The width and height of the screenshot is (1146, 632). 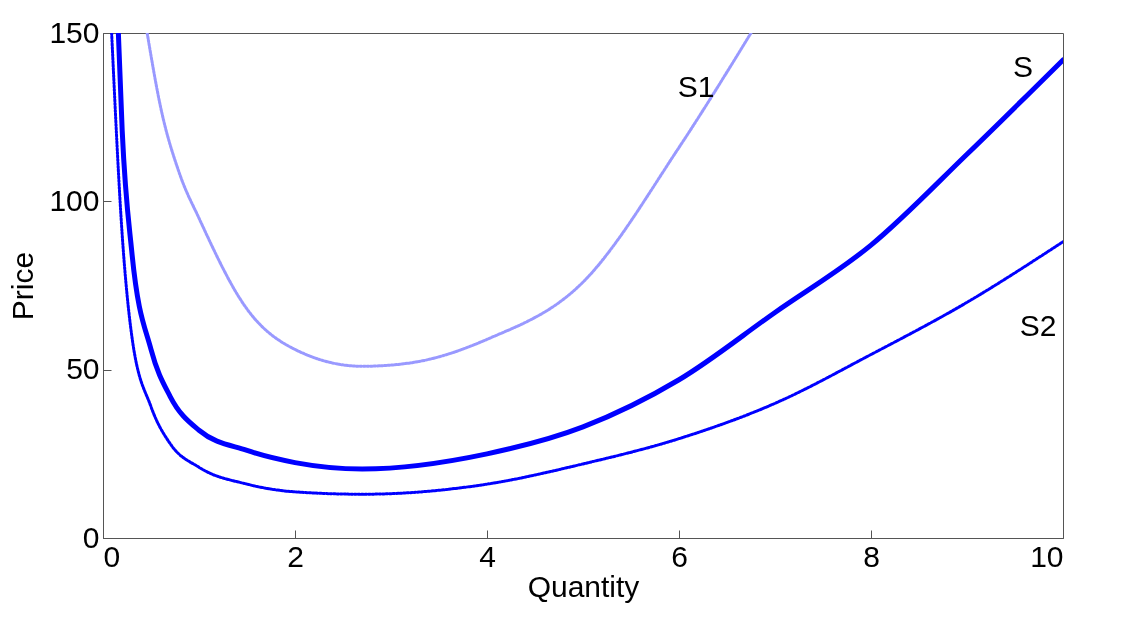 What do you see at coordinates (23, 286) in the screenshot?
I see `y-axis-title: Price` at bounding box center [23, 286].